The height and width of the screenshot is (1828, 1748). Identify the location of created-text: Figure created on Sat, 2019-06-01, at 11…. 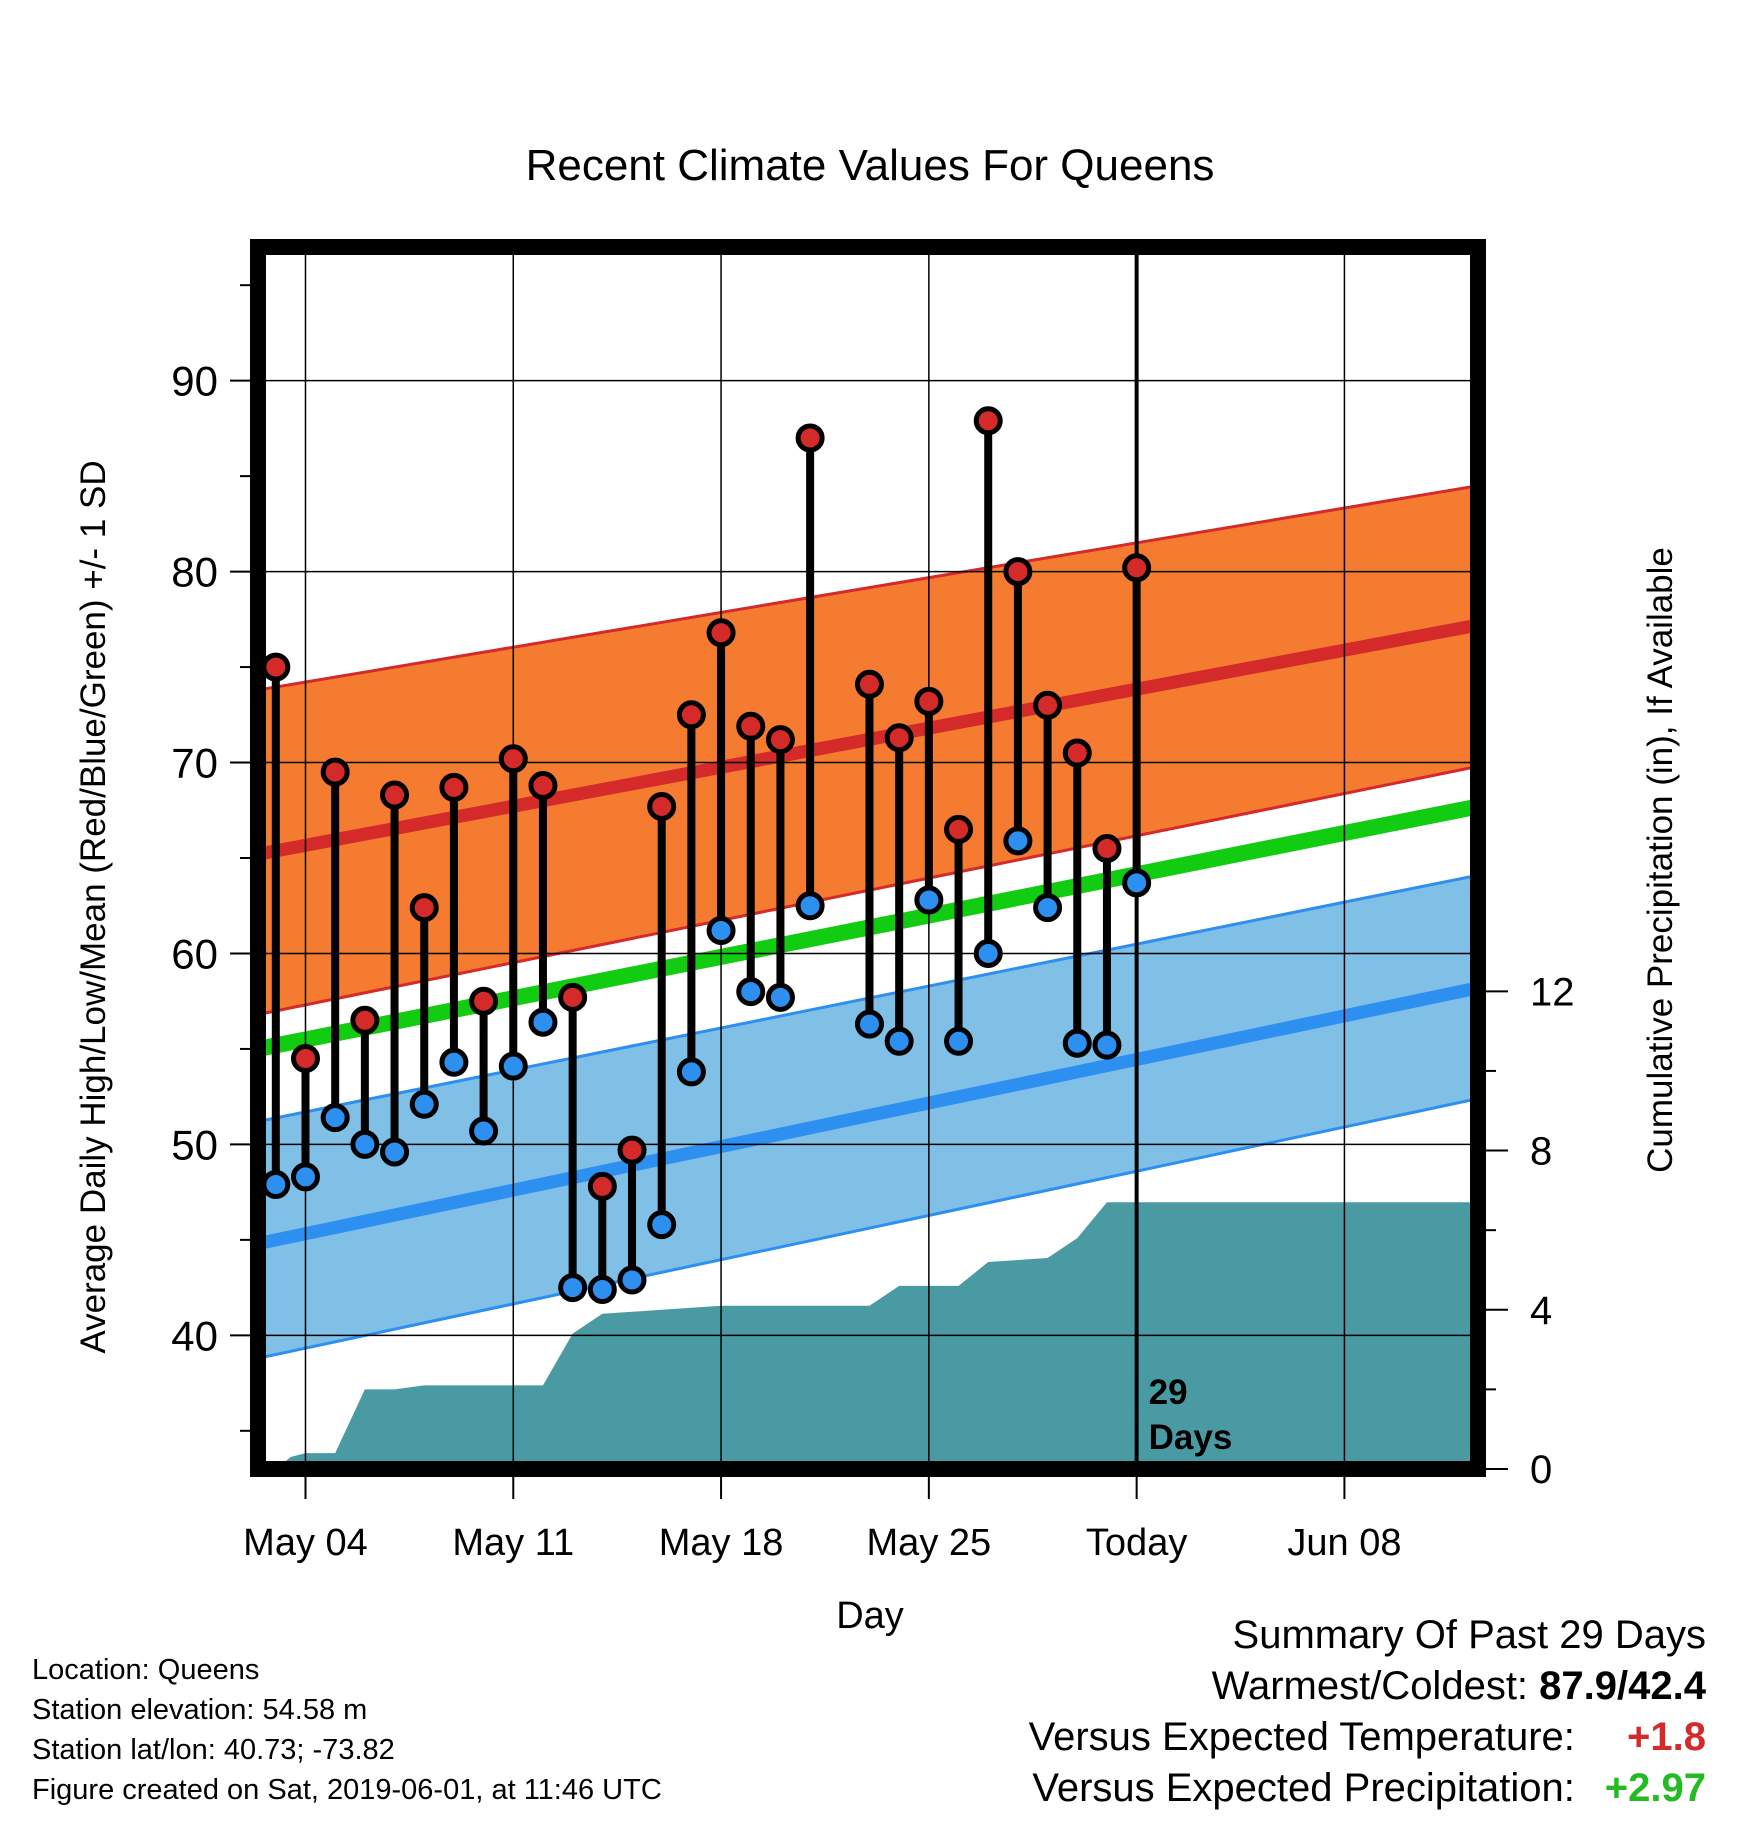
(347, 1790).